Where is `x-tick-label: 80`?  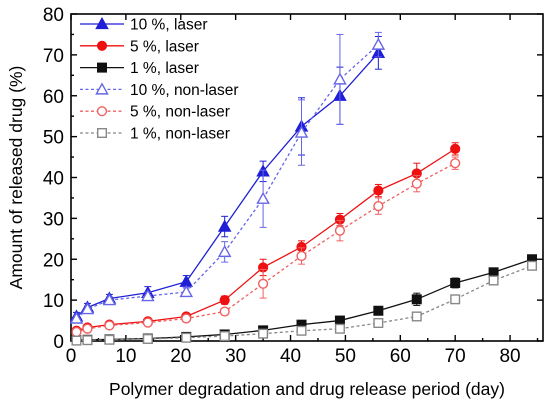
x-tick-label: 80 is located at coordinates (509, 356).